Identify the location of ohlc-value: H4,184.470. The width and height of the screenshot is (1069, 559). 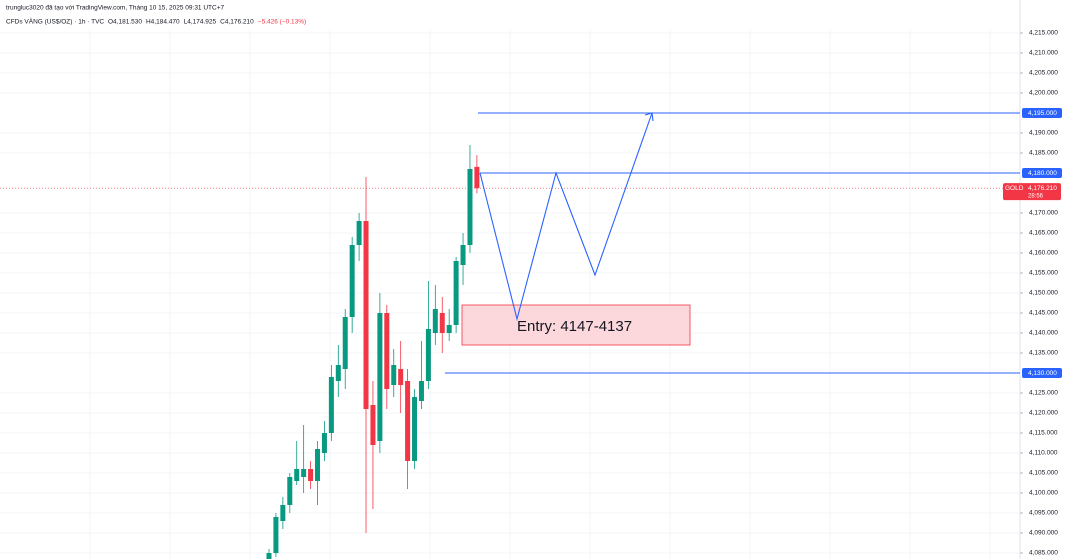
(163, 22).